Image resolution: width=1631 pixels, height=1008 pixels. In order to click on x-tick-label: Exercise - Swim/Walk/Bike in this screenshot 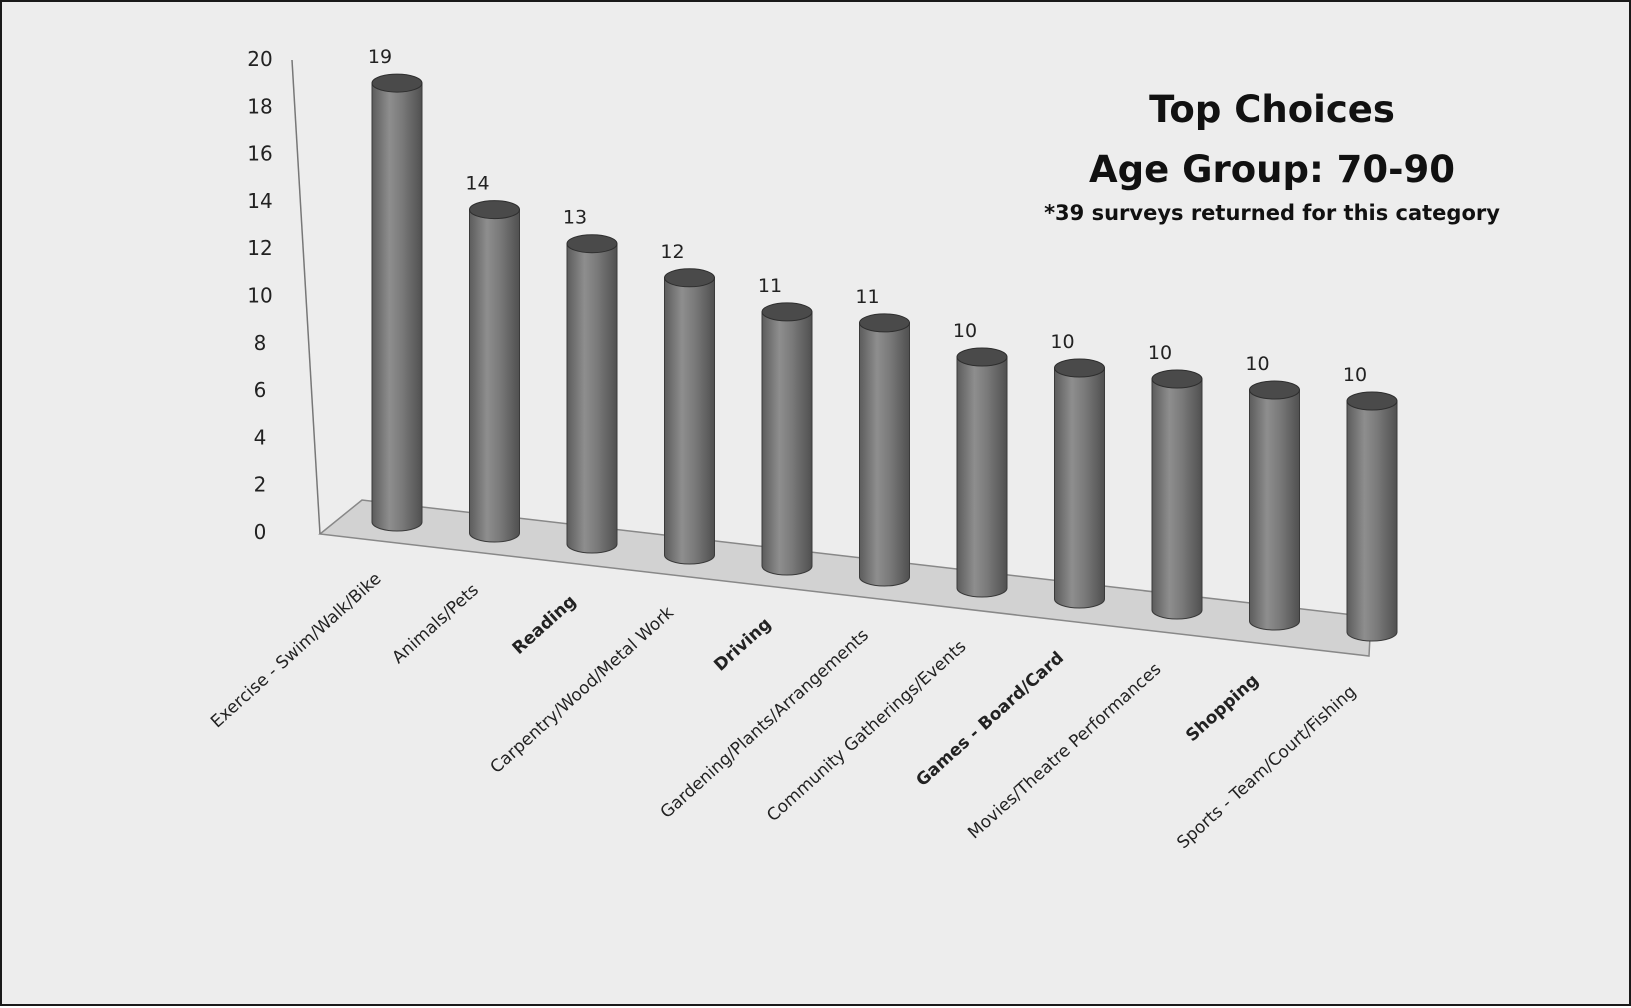, I will do `click(296, 650)`.